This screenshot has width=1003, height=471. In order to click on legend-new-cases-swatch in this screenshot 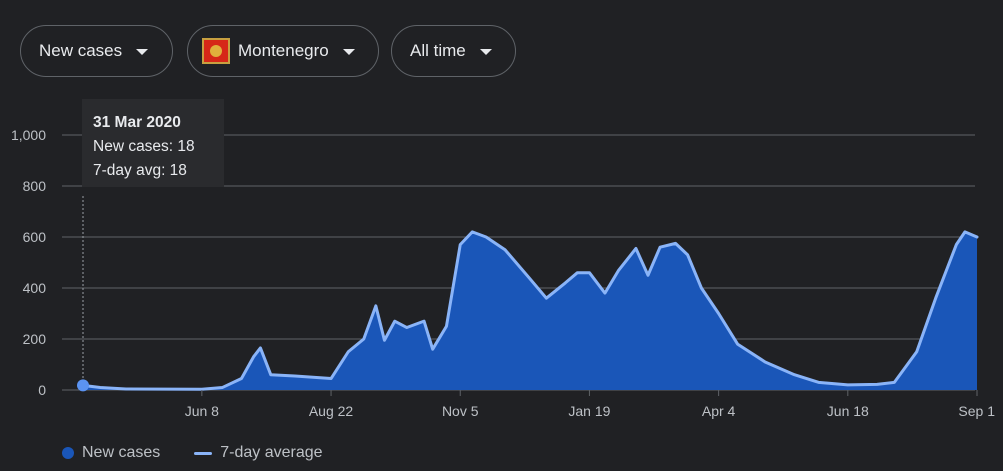, I will do `click(68, 453)`.